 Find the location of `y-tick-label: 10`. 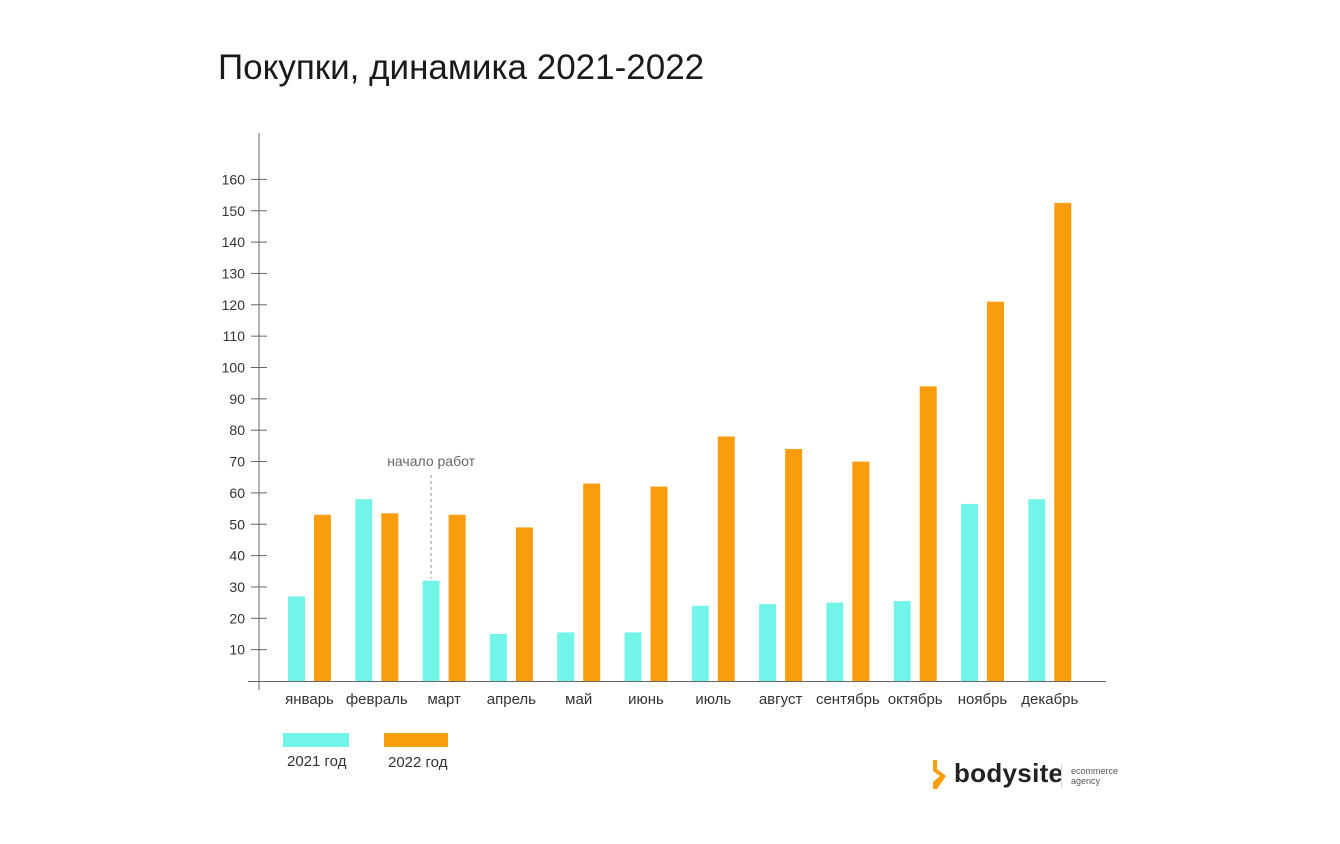

y-tick-label: 10 is located at coordinates (237, 650).